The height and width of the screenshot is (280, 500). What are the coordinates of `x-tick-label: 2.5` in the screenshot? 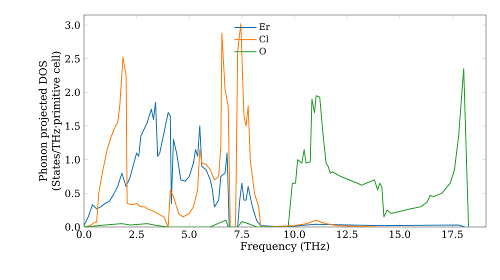 It's located at (136, 234).